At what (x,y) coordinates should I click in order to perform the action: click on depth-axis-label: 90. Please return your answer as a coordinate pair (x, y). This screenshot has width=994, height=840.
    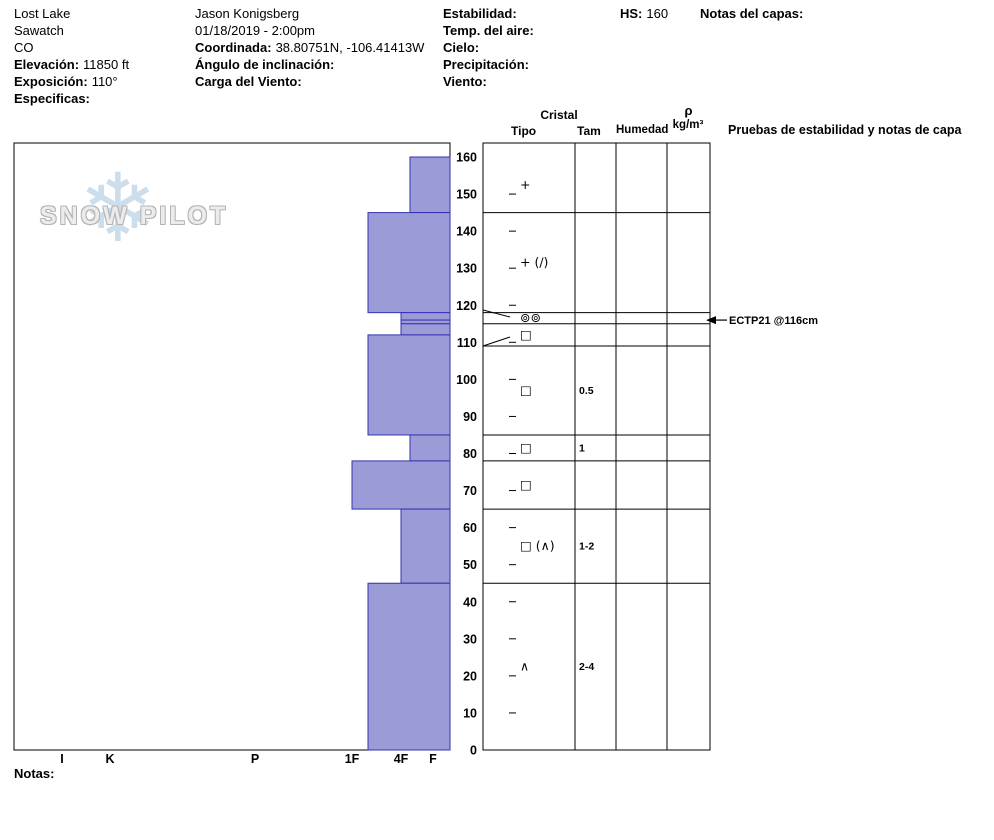
    Looking at the image, I should click on (470, 417).